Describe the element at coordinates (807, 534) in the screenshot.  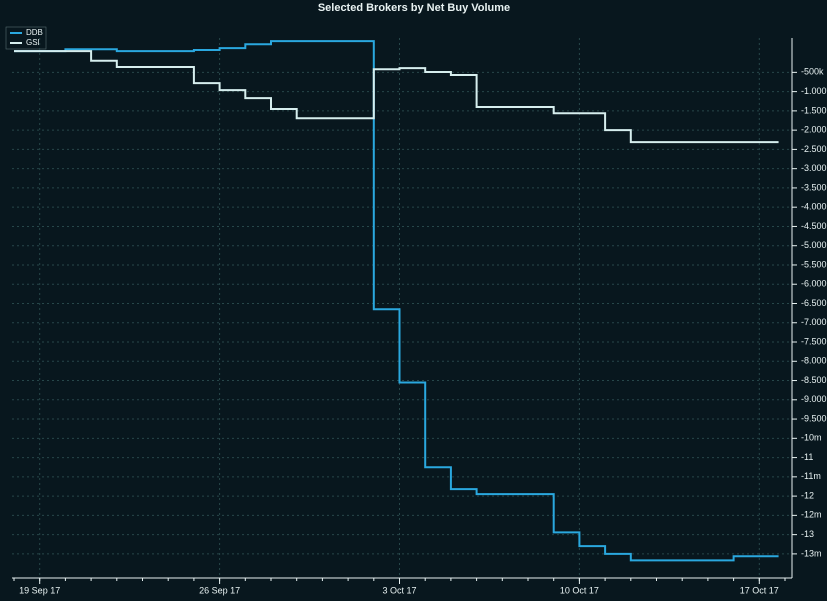
I see `y-tick-label: -13` at that location.